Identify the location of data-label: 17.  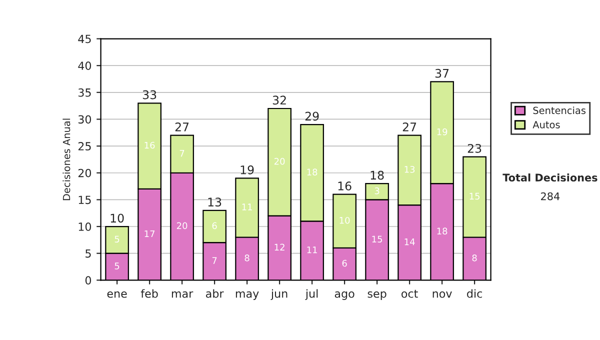
(149, 234).